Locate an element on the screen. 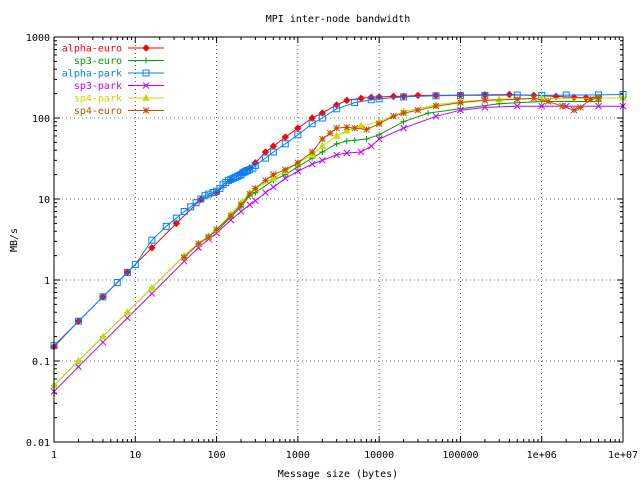  legend-label: sp3-park is located at coordinates (98, 86).